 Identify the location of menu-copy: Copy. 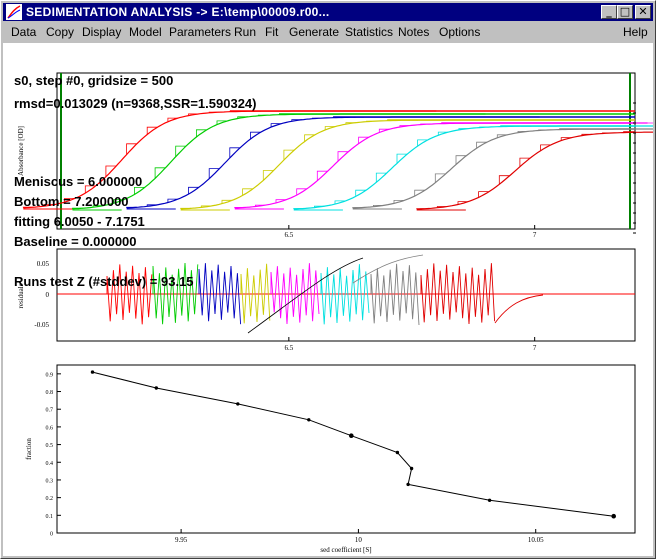
(60, 32).